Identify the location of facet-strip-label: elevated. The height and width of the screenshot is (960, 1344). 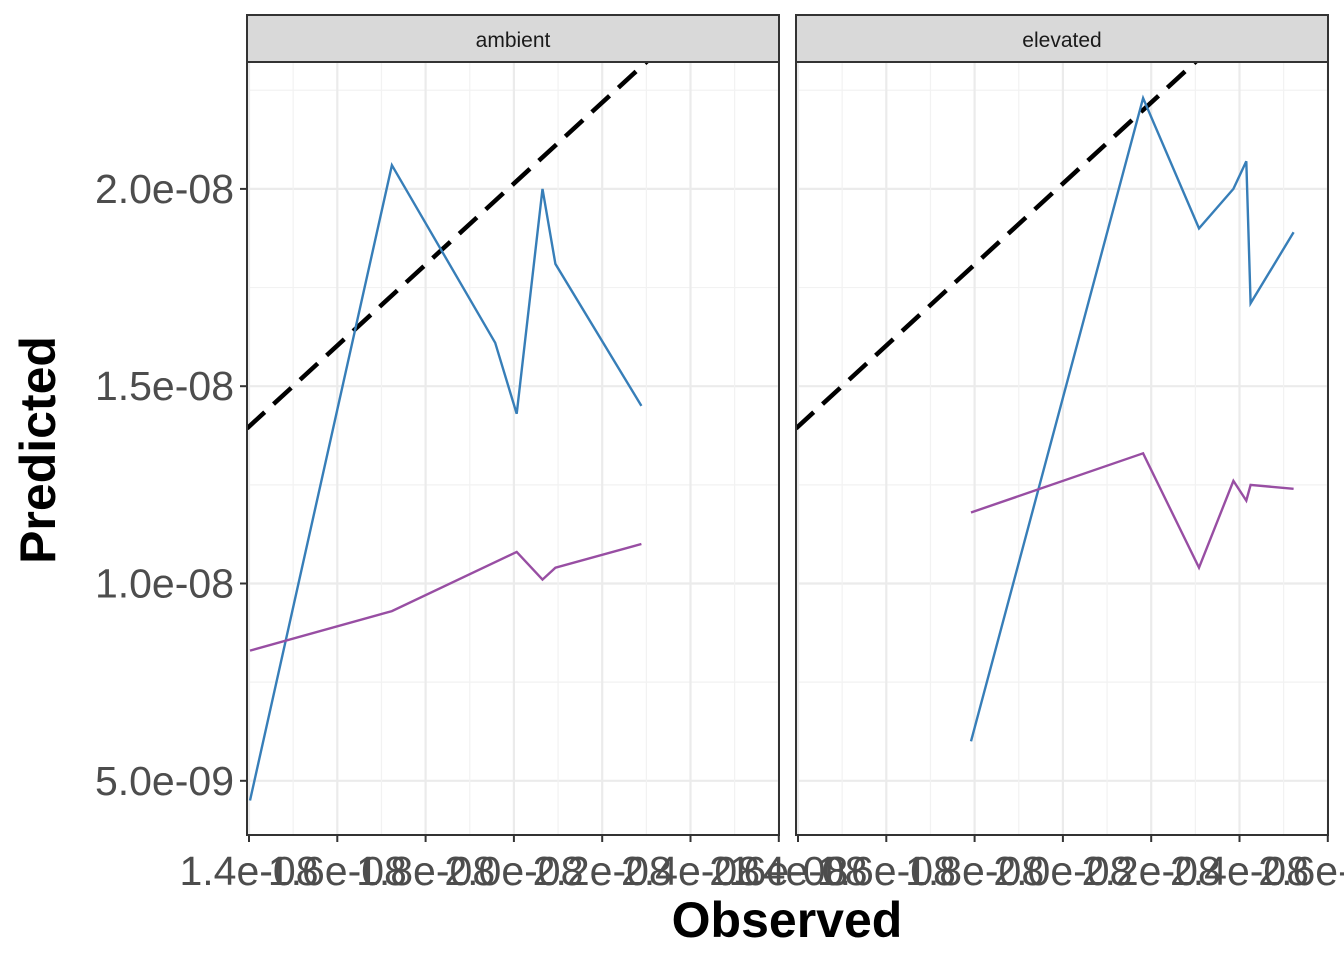
(1061, 40).